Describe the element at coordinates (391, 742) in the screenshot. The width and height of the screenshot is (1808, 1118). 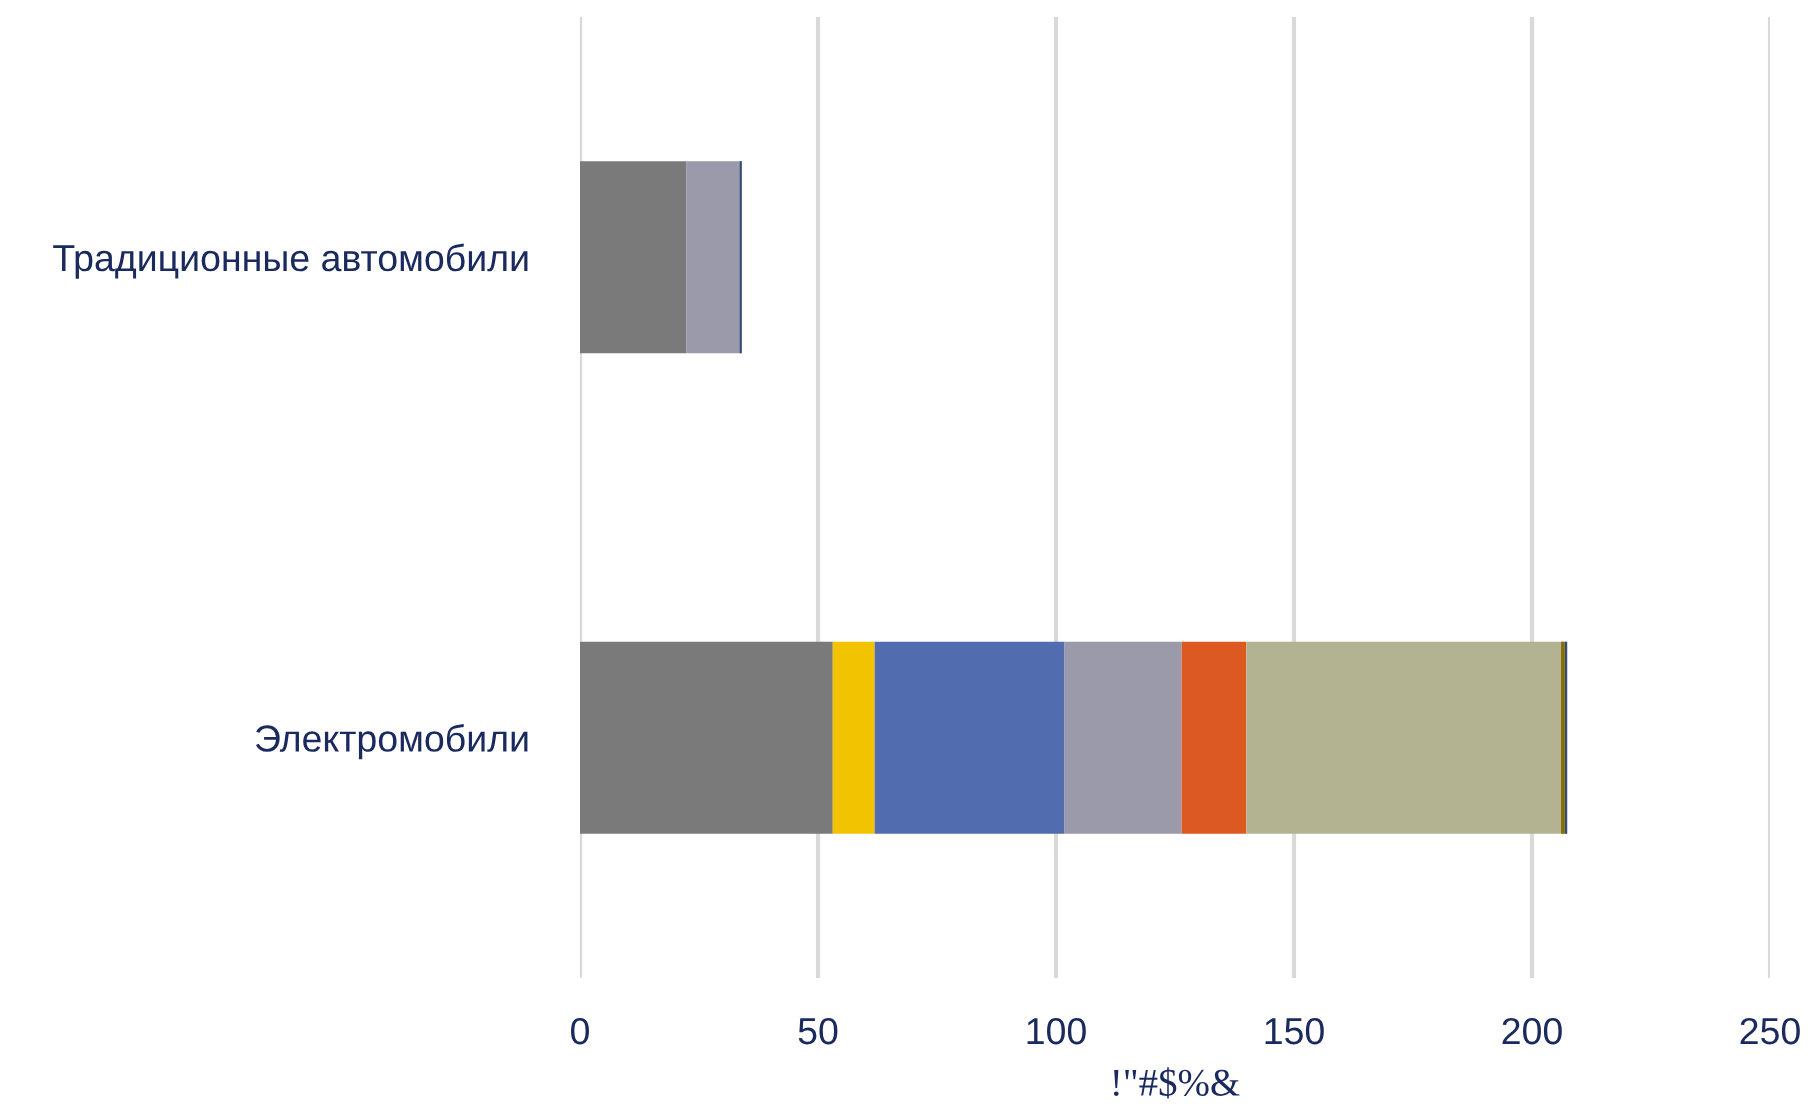
I see `y-tick-label: Электромобили` at that location.